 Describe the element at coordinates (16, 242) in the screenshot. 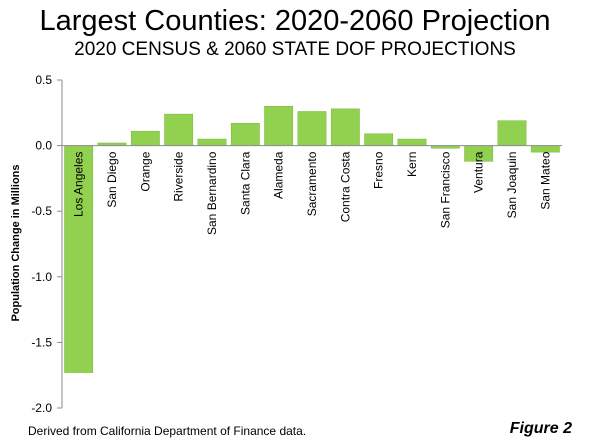

I see `y-axis-label: Population Change in Millions` at that location.